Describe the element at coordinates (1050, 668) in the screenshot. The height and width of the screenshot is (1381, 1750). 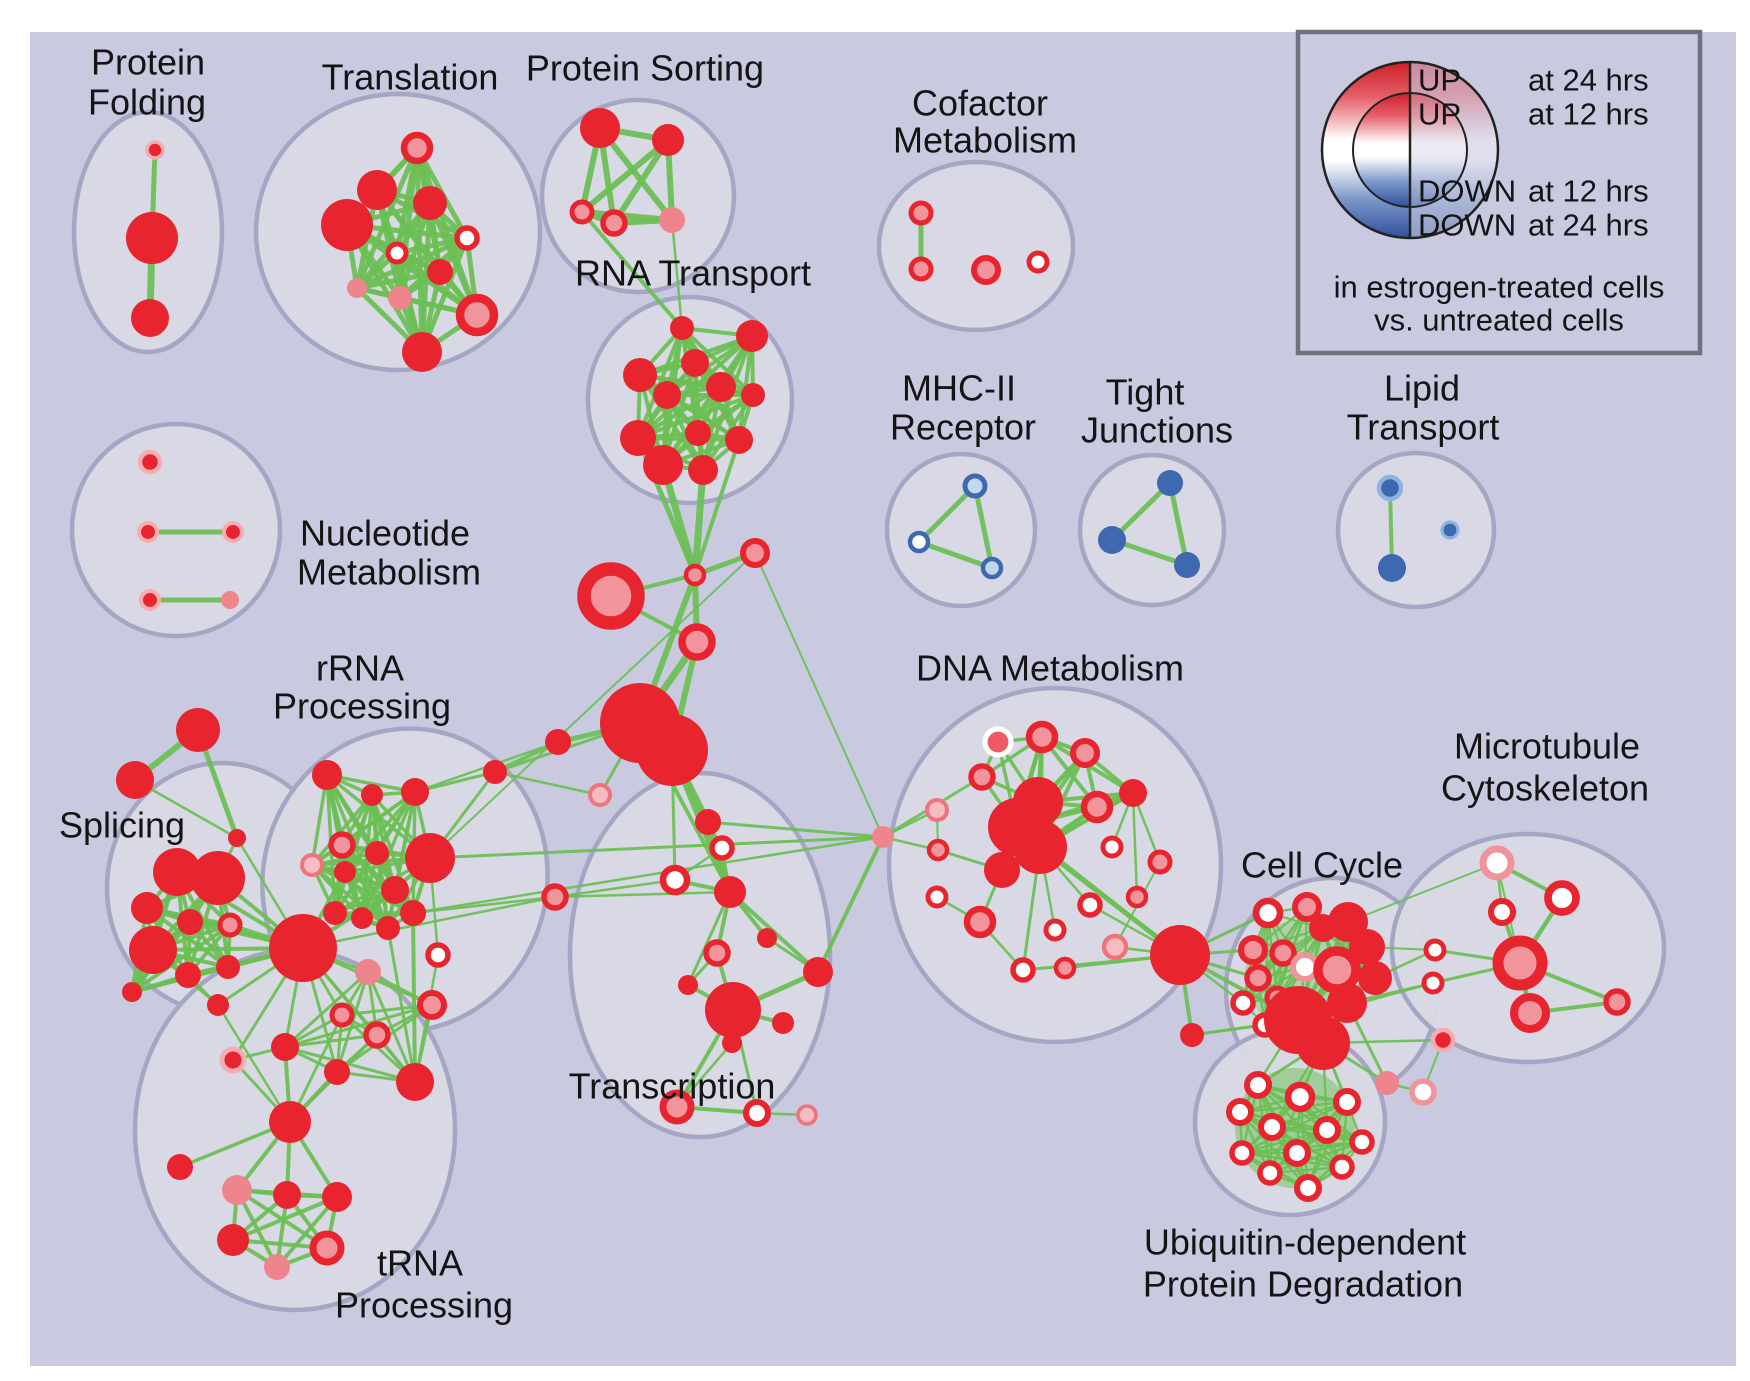
I see `cluster-label: DNA Metabolism` at that location.